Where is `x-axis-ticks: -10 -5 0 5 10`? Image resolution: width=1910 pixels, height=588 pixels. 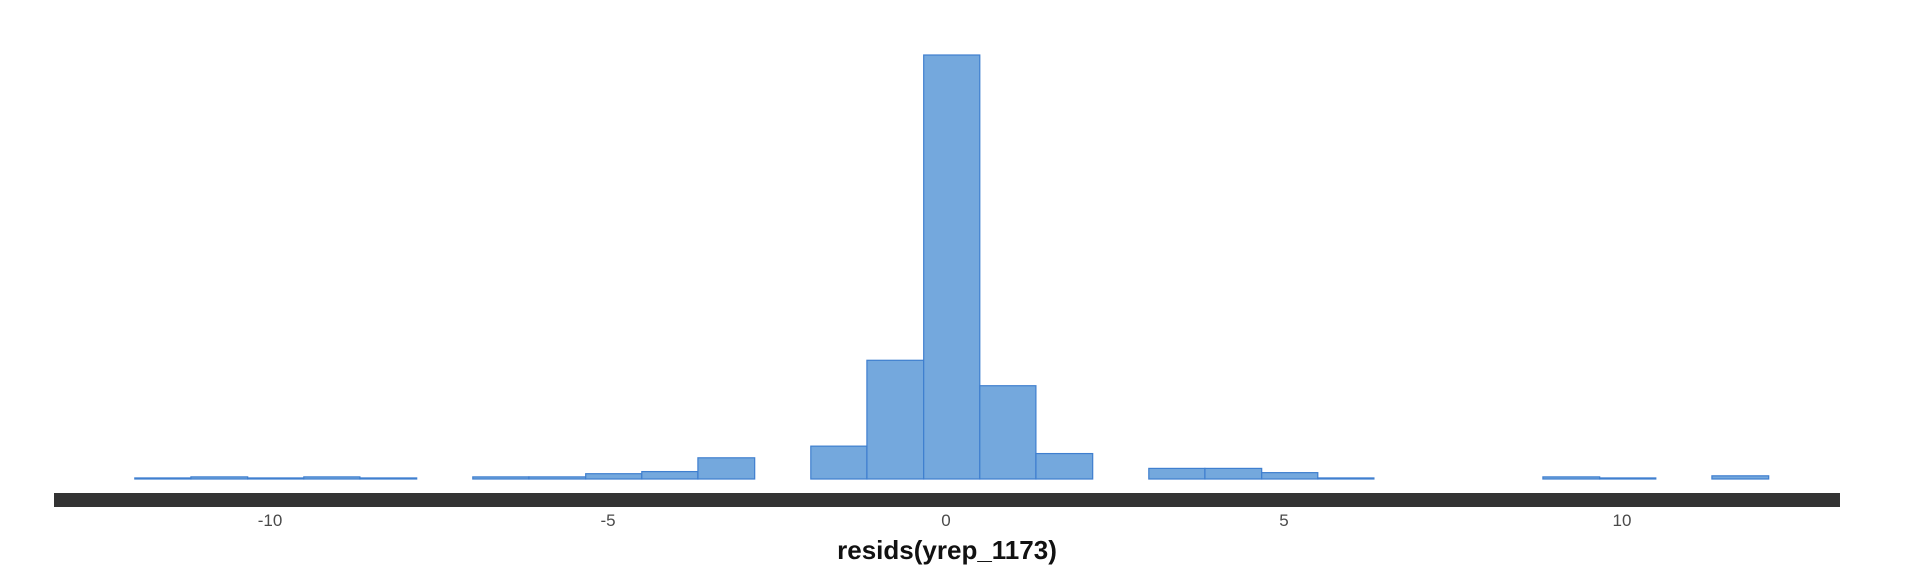 x-axis-ticks: -10 -5 0 5 10 is located at coordinates (945, 520).